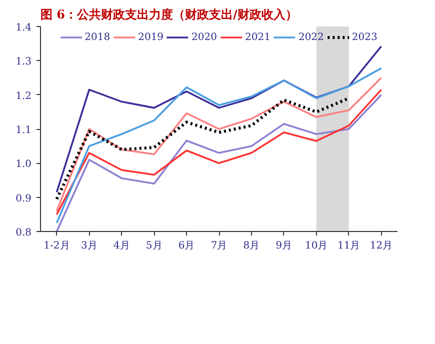  Describe the element at coordinates (169, 15) in the screenshot. I see `chart-title: 图 6：公共财政支出力度（财政支出/财政收入）` at that location.